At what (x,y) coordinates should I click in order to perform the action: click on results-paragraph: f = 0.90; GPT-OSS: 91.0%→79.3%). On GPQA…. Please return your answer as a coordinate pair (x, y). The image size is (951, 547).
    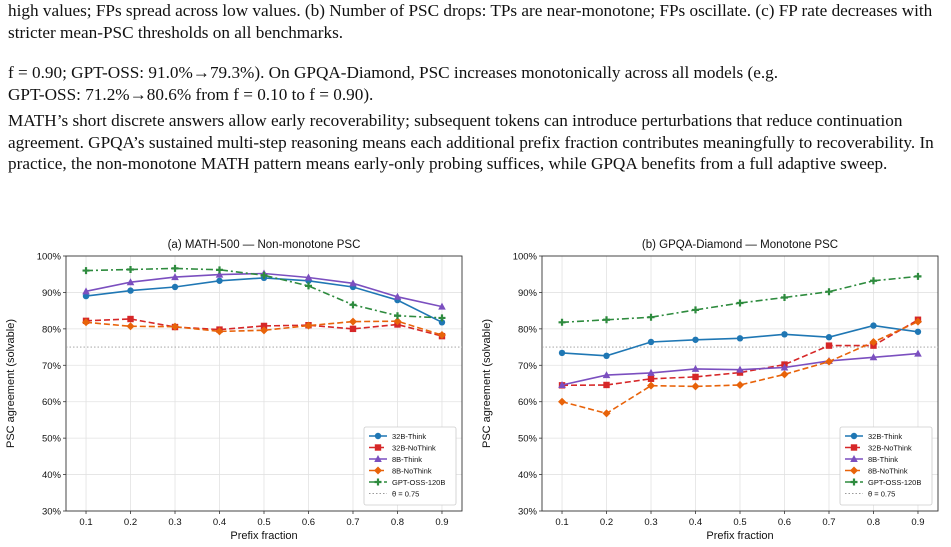
    Looking at the image, I should click on (475, 83).